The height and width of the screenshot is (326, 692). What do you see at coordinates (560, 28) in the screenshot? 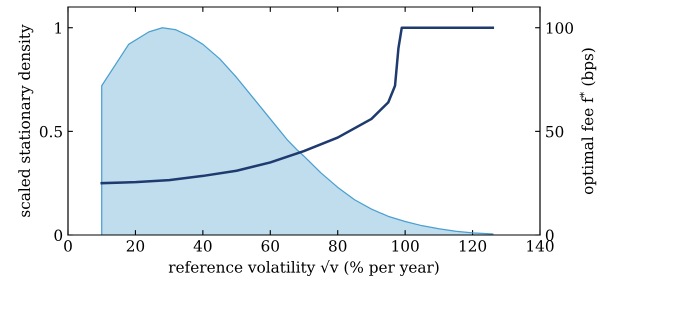
I see `y2-tick-label: 100` at bounding box center [560, 28].